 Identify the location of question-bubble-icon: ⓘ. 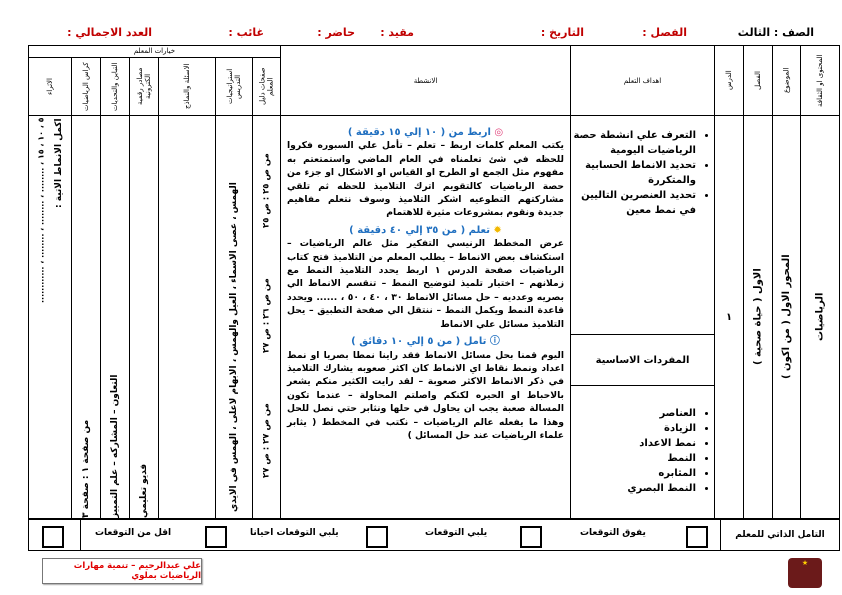
(493, 342).